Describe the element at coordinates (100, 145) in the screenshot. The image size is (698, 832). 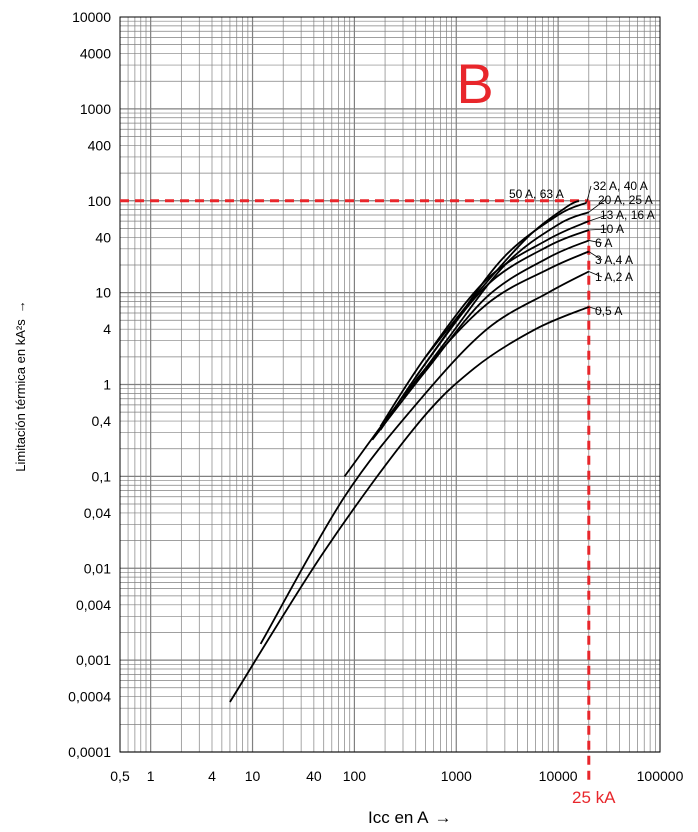
I see `y-tick-label: 400` at that location.